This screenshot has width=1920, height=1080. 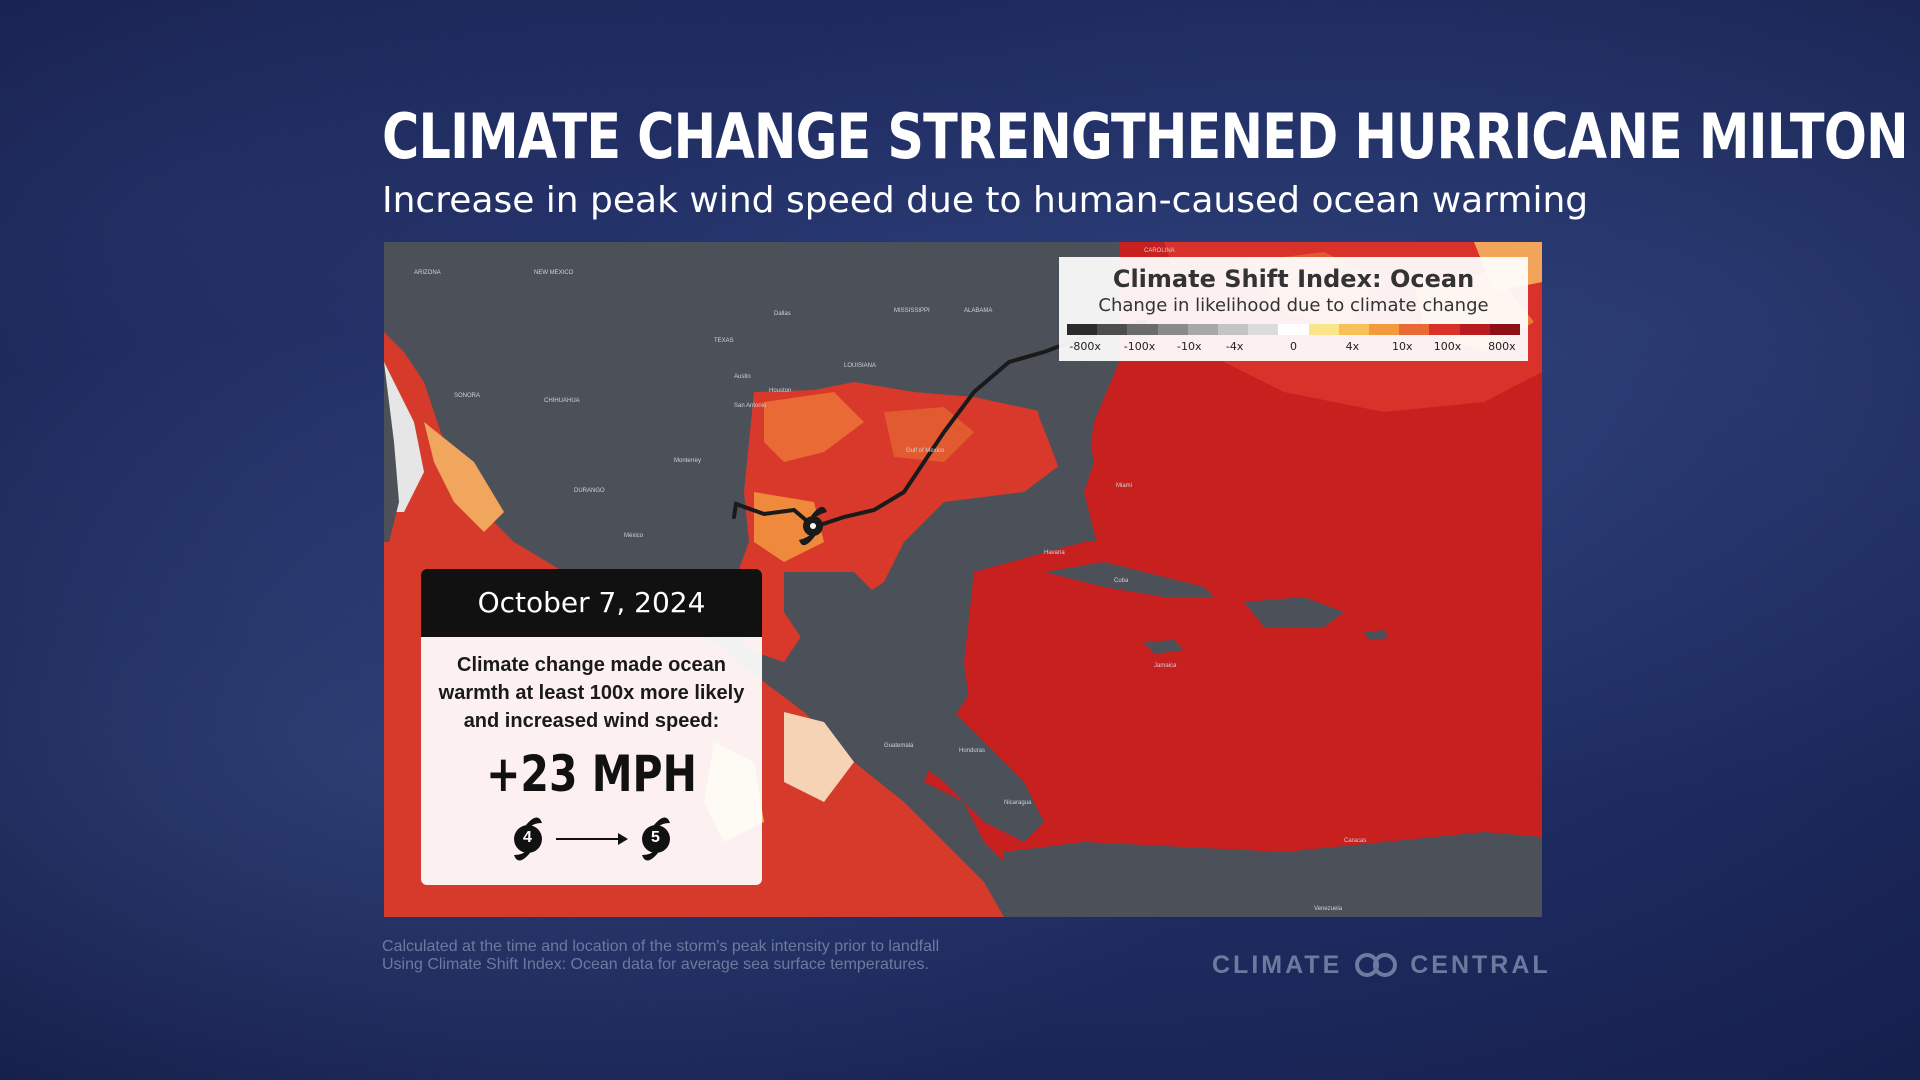 What do you see at coordinates (1121, 581) in the screenshot?
I see `label-cuba: Cuba` at bounding box center [1121, 581].